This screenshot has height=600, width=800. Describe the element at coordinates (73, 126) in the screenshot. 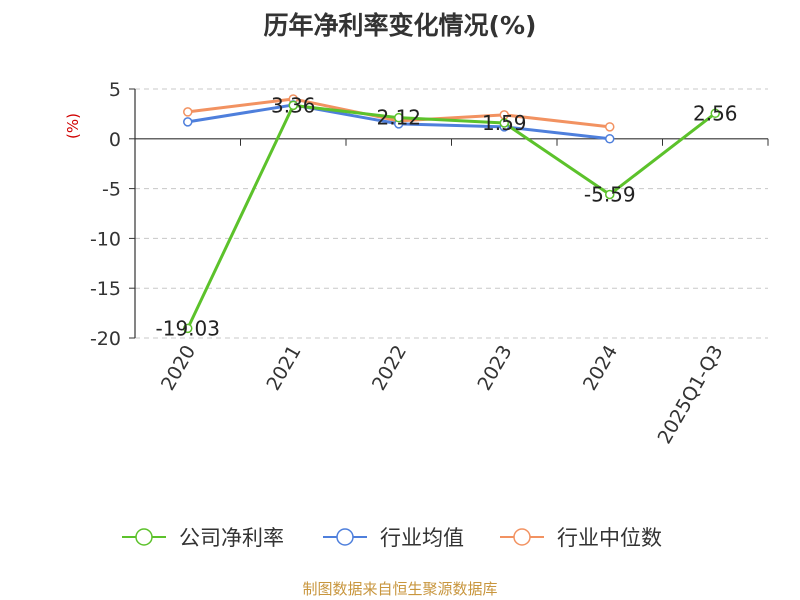

I see `y-axis-unit: (%)` at that location.